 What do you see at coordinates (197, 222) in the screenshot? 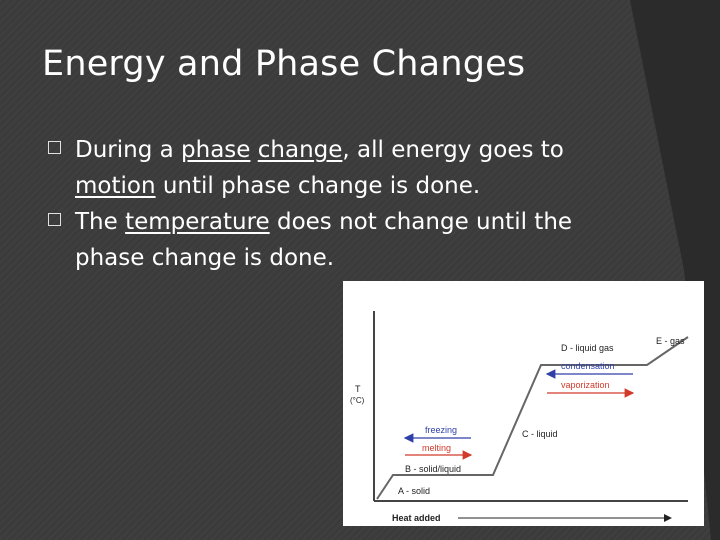
I see `term-temperature: temperature` at bounding box center [197, 222].